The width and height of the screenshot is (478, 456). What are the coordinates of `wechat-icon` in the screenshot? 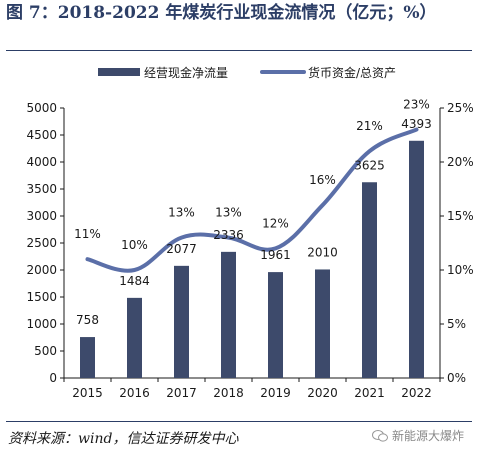 It's located at (379, 435).